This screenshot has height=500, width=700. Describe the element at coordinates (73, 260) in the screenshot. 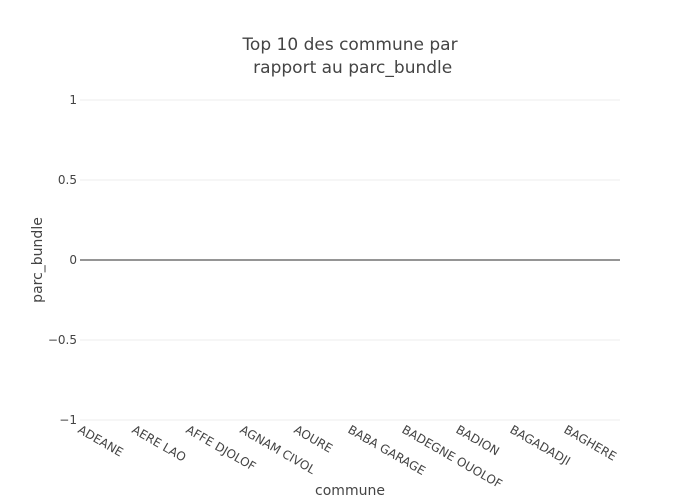

I see `y-tick-label: 0` at that location.